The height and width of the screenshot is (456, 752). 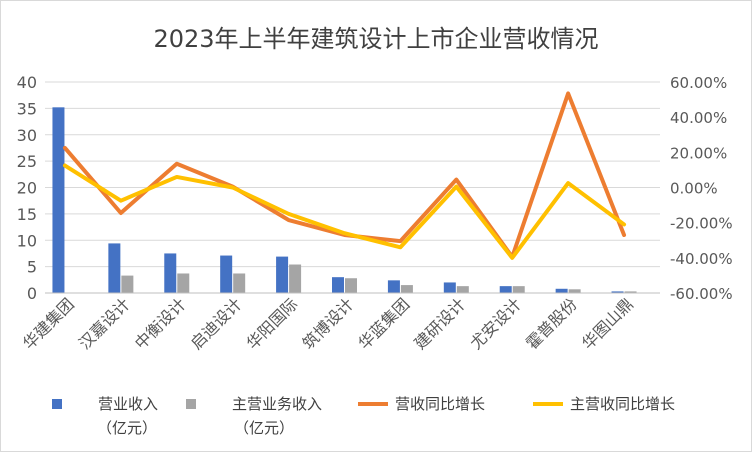 I want to click on y-right-tick-label: -20.00%, so click(x=701, y=224).